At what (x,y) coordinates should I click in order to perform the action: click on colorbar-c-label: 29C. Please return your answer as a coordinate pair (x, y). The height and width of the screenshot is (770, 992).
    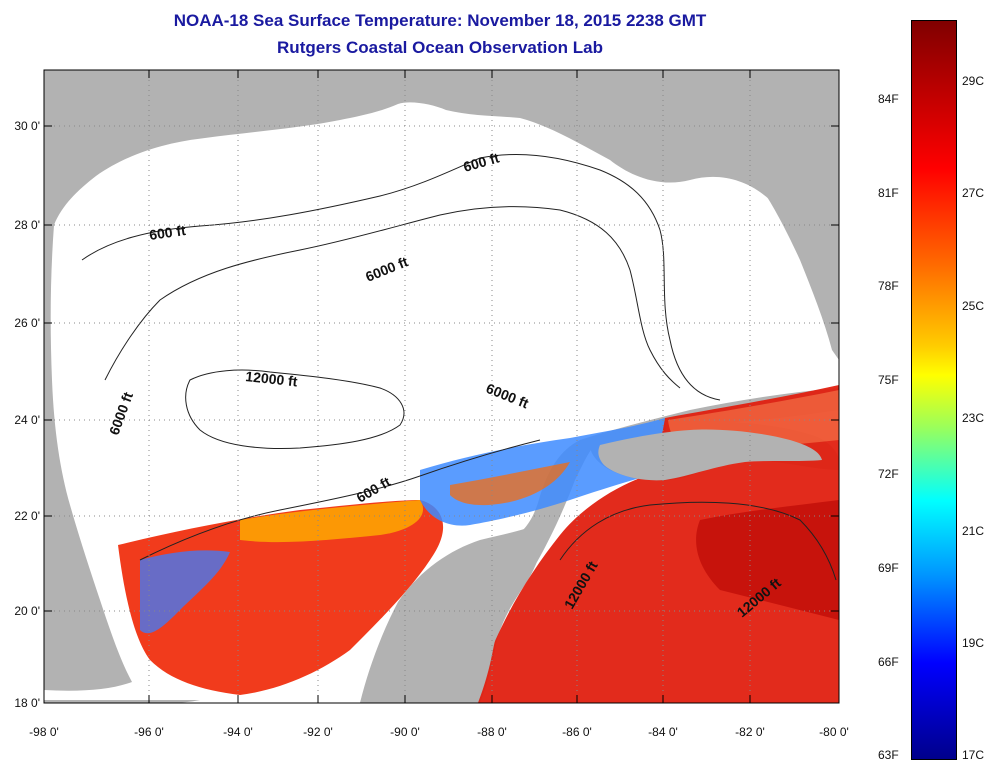
    Looking at the image, I should click on (973, 81).